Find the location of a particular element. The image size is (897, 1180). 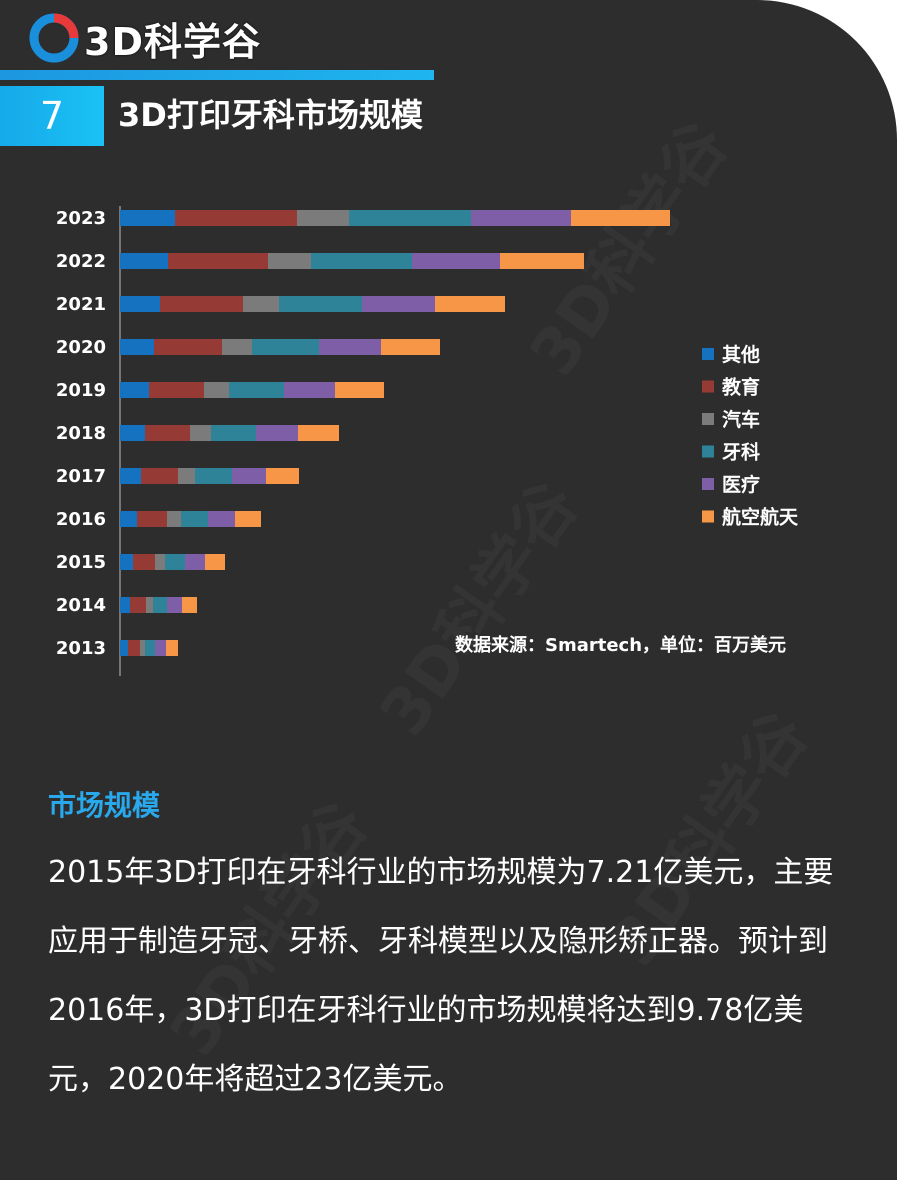

body-heading: 市场规模 is located at coordinates (104, 805).